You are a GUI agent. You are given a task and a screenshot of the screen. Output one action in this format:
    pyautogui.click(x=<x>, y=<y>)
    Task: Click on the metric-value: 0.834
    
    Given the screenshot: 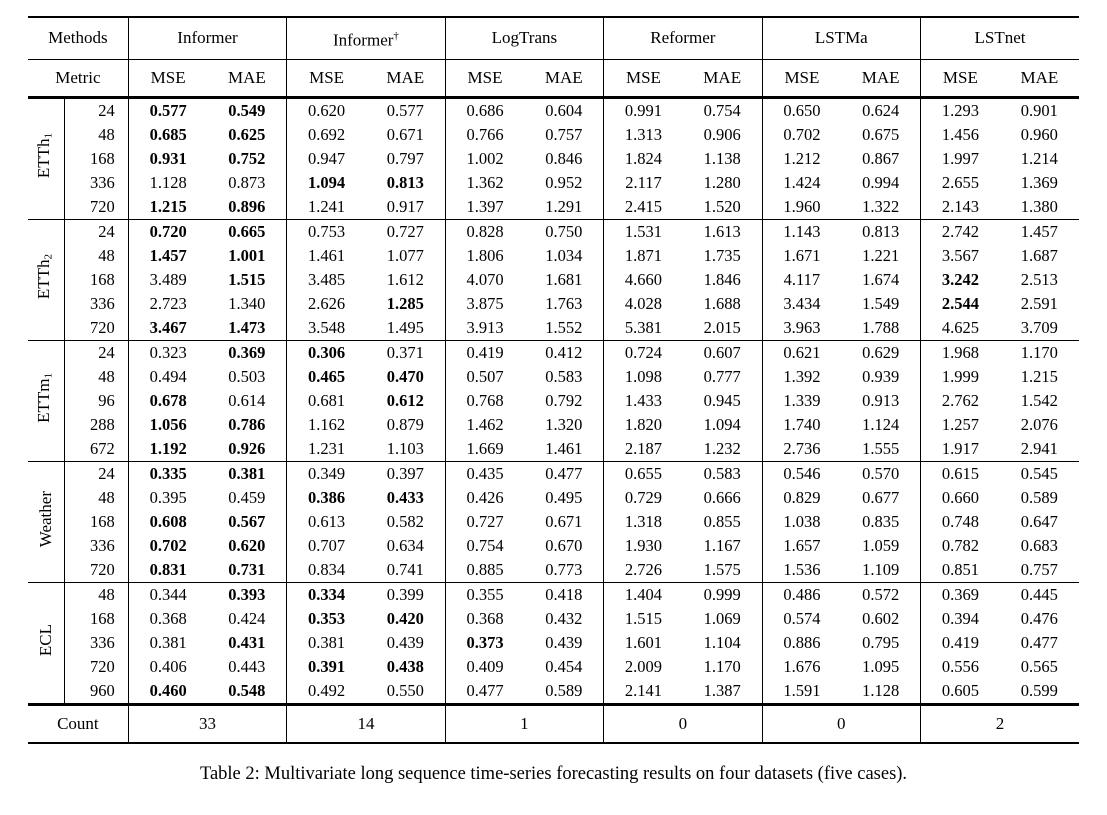 What is the action you would take?
    pyautogui.click(x=326, y=570)
    